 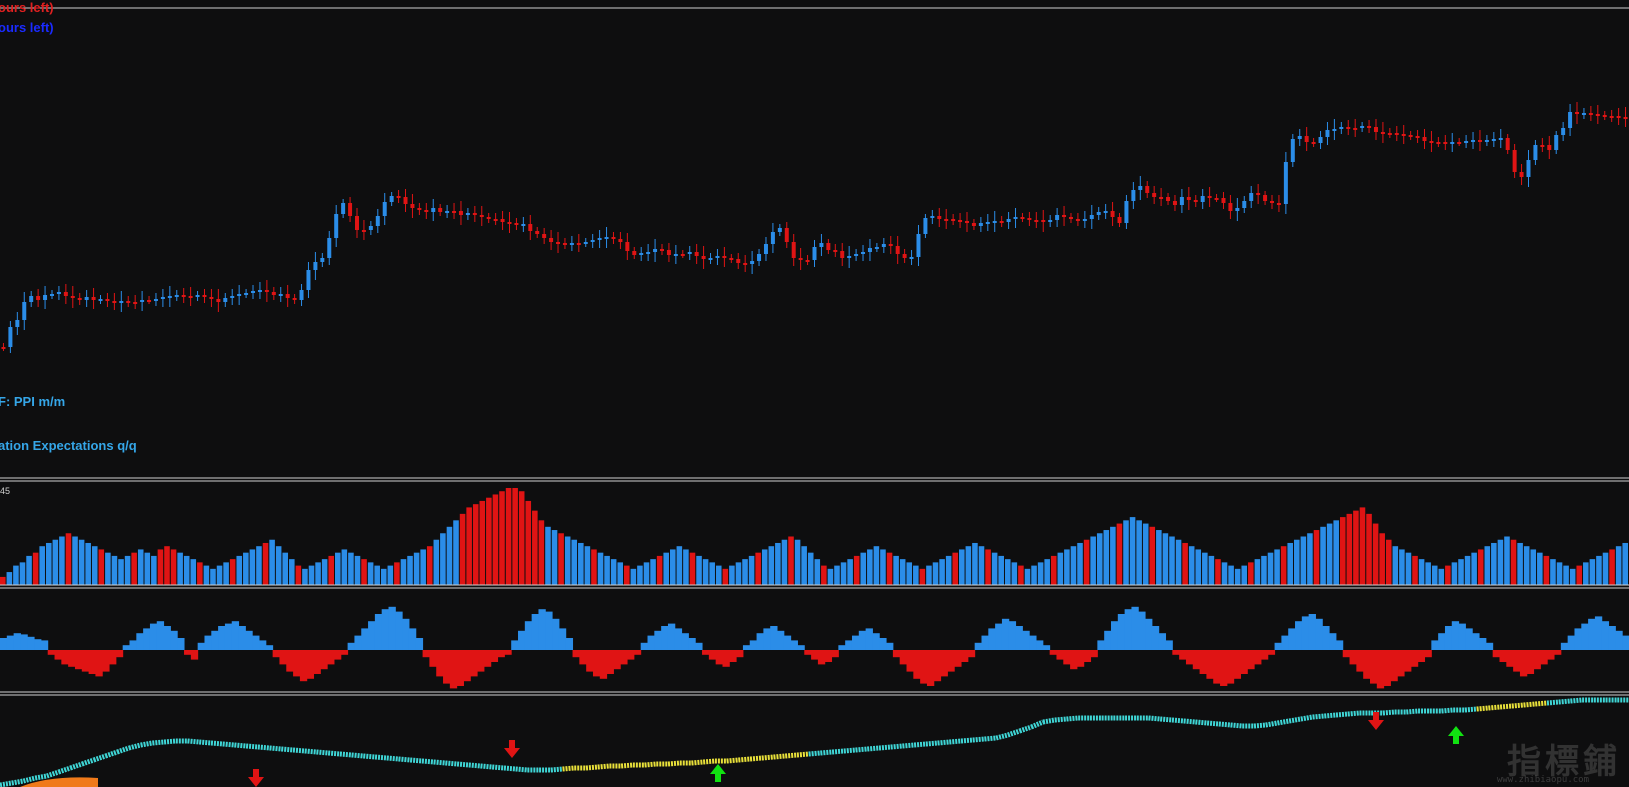 I want to click on countdown-label-blue: ours left), so click(x=27, y=27).